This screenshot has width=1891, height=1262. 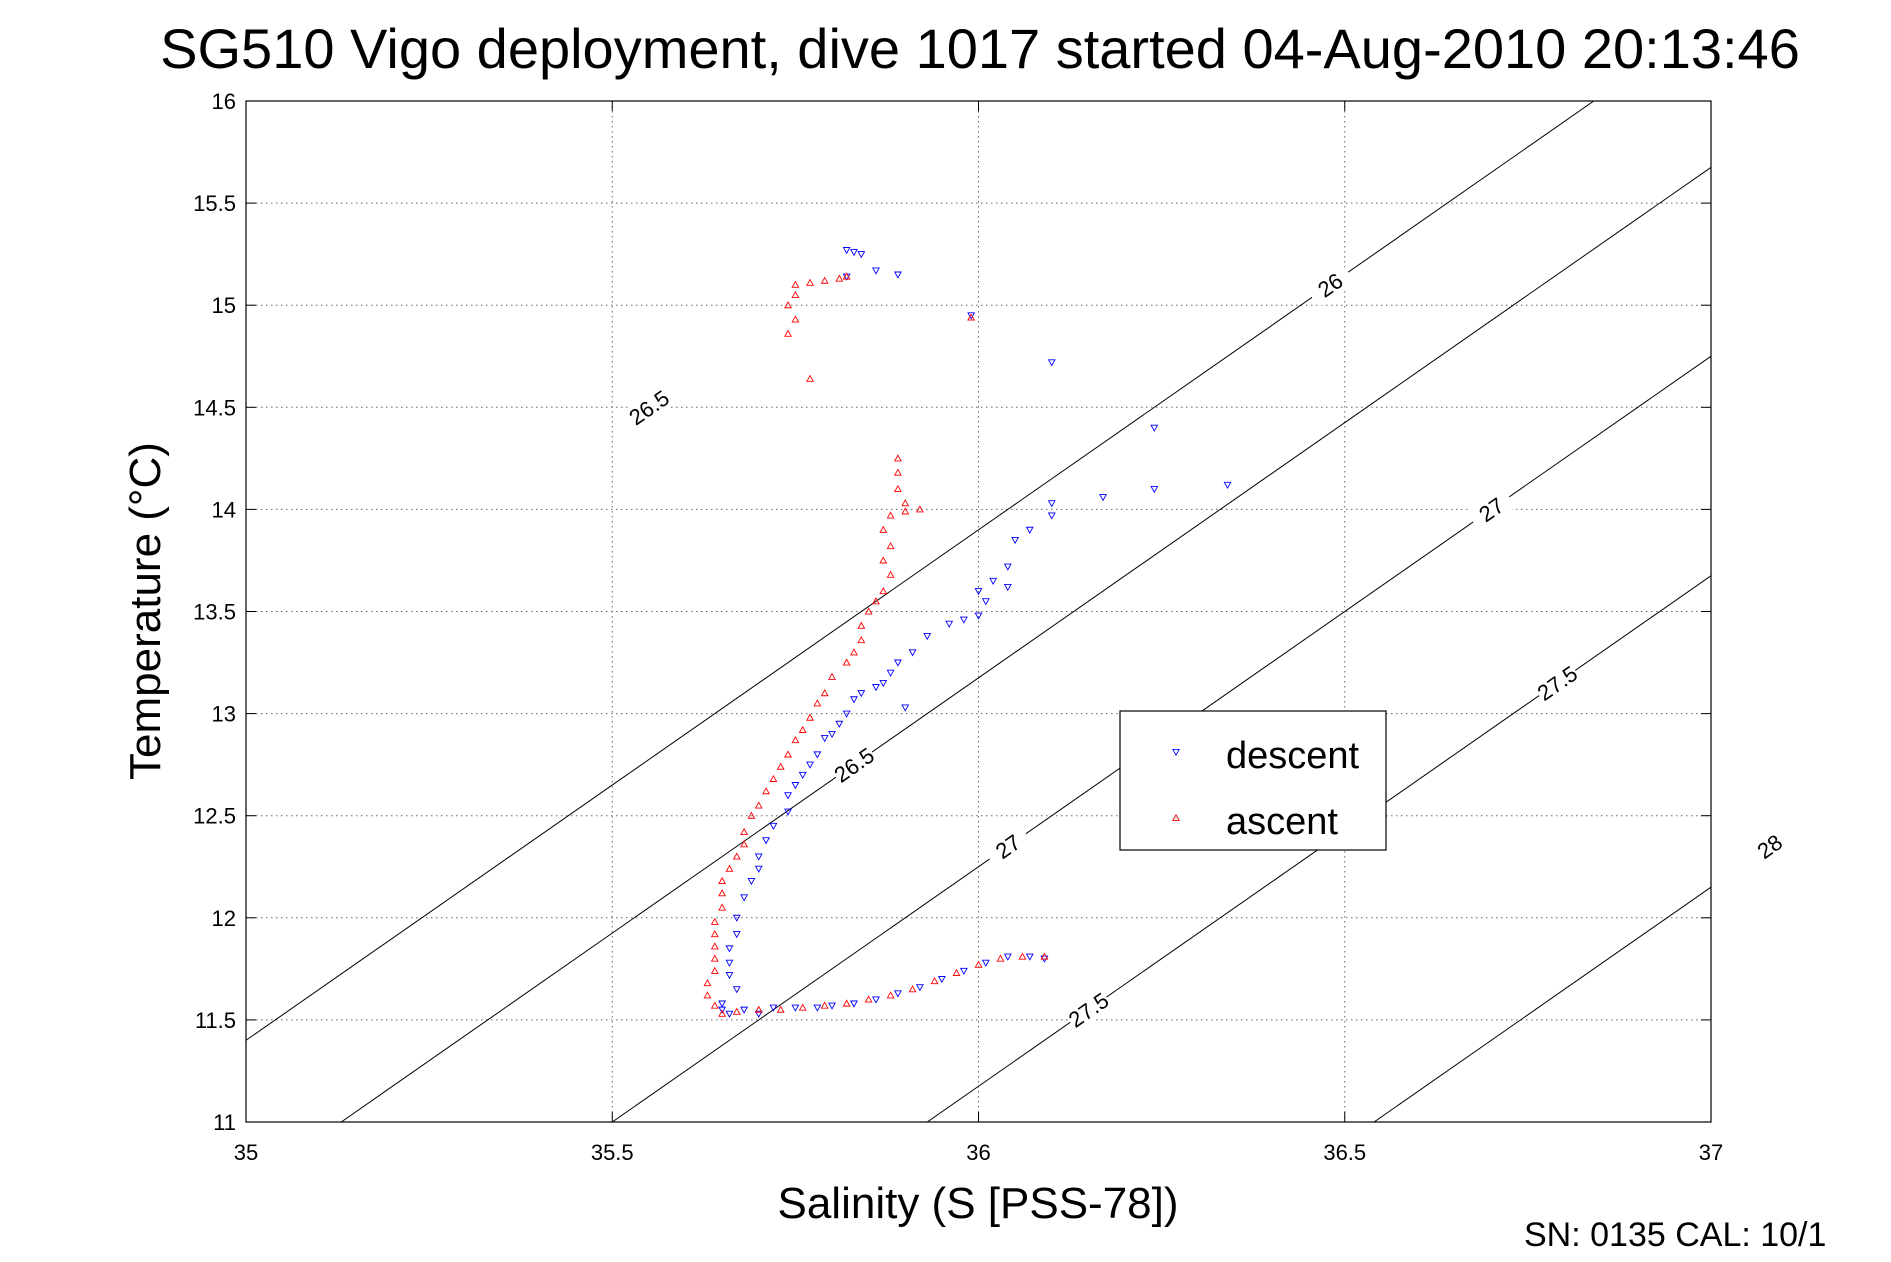 What do you see at coordinates (1675, 1235) in the screenshot?
I see `serial-calibration-text: SN: 0135 CAL: 10/1` at bounding box center [1675, 1235].